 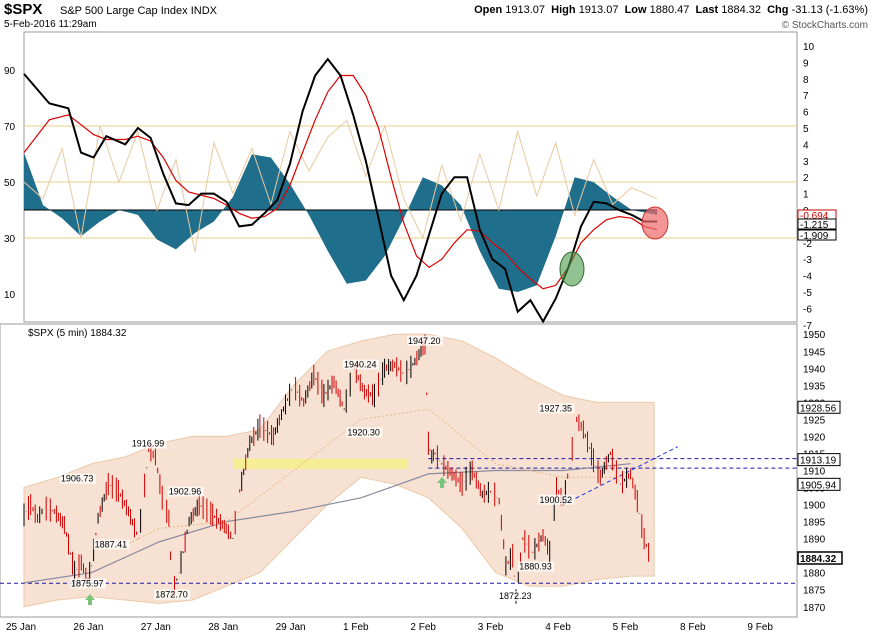 I want to click on annotation-label: 1872.70, so click(x=171, y=595).